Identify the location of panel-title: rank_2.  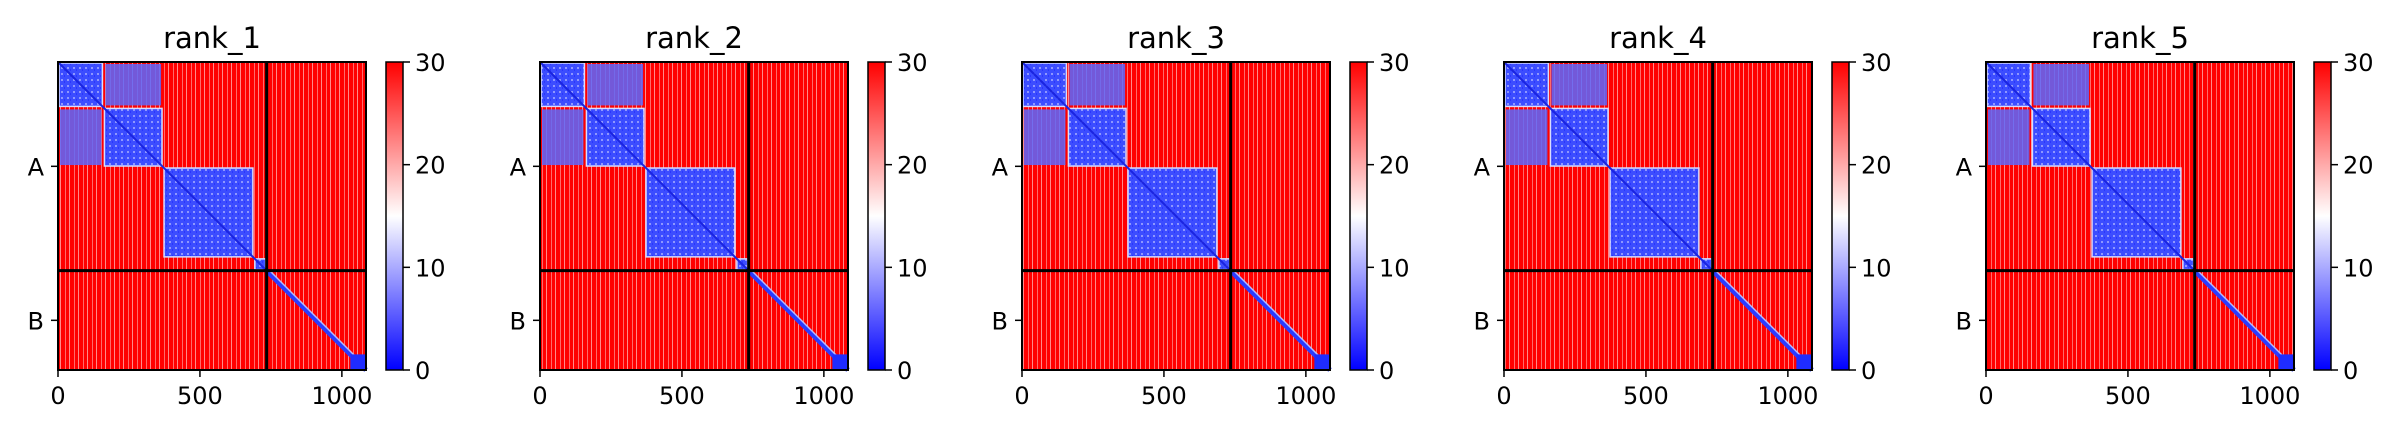
(694, 38).